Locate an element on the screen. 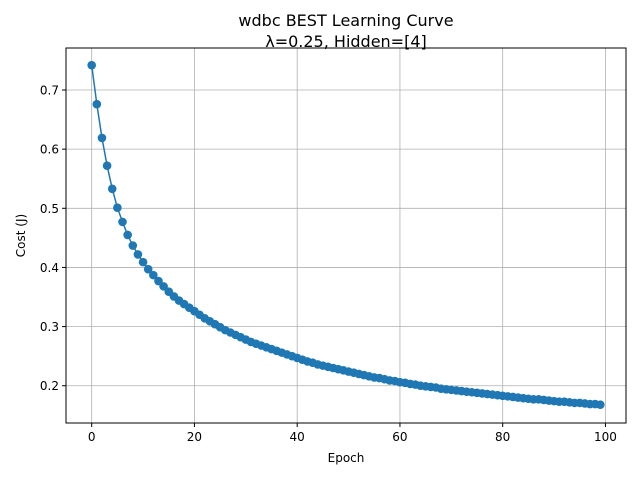 This screenshot has height=480, width=640. x-tick-label: 100 is located at coordinates (605, 437).